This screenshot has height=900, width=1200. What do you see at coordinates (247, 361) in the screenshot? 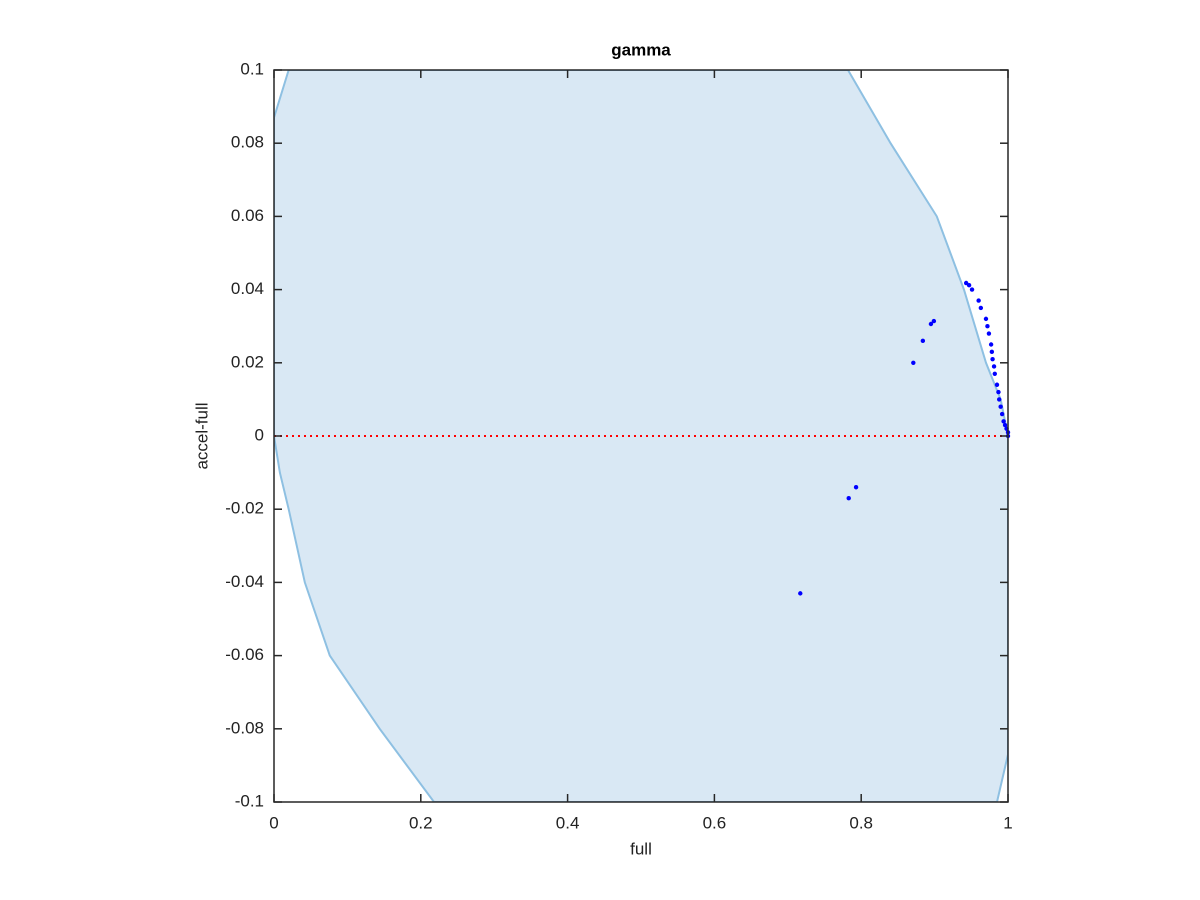
I see `y-tick-label: 0.02` at bounding box center [247, 361].